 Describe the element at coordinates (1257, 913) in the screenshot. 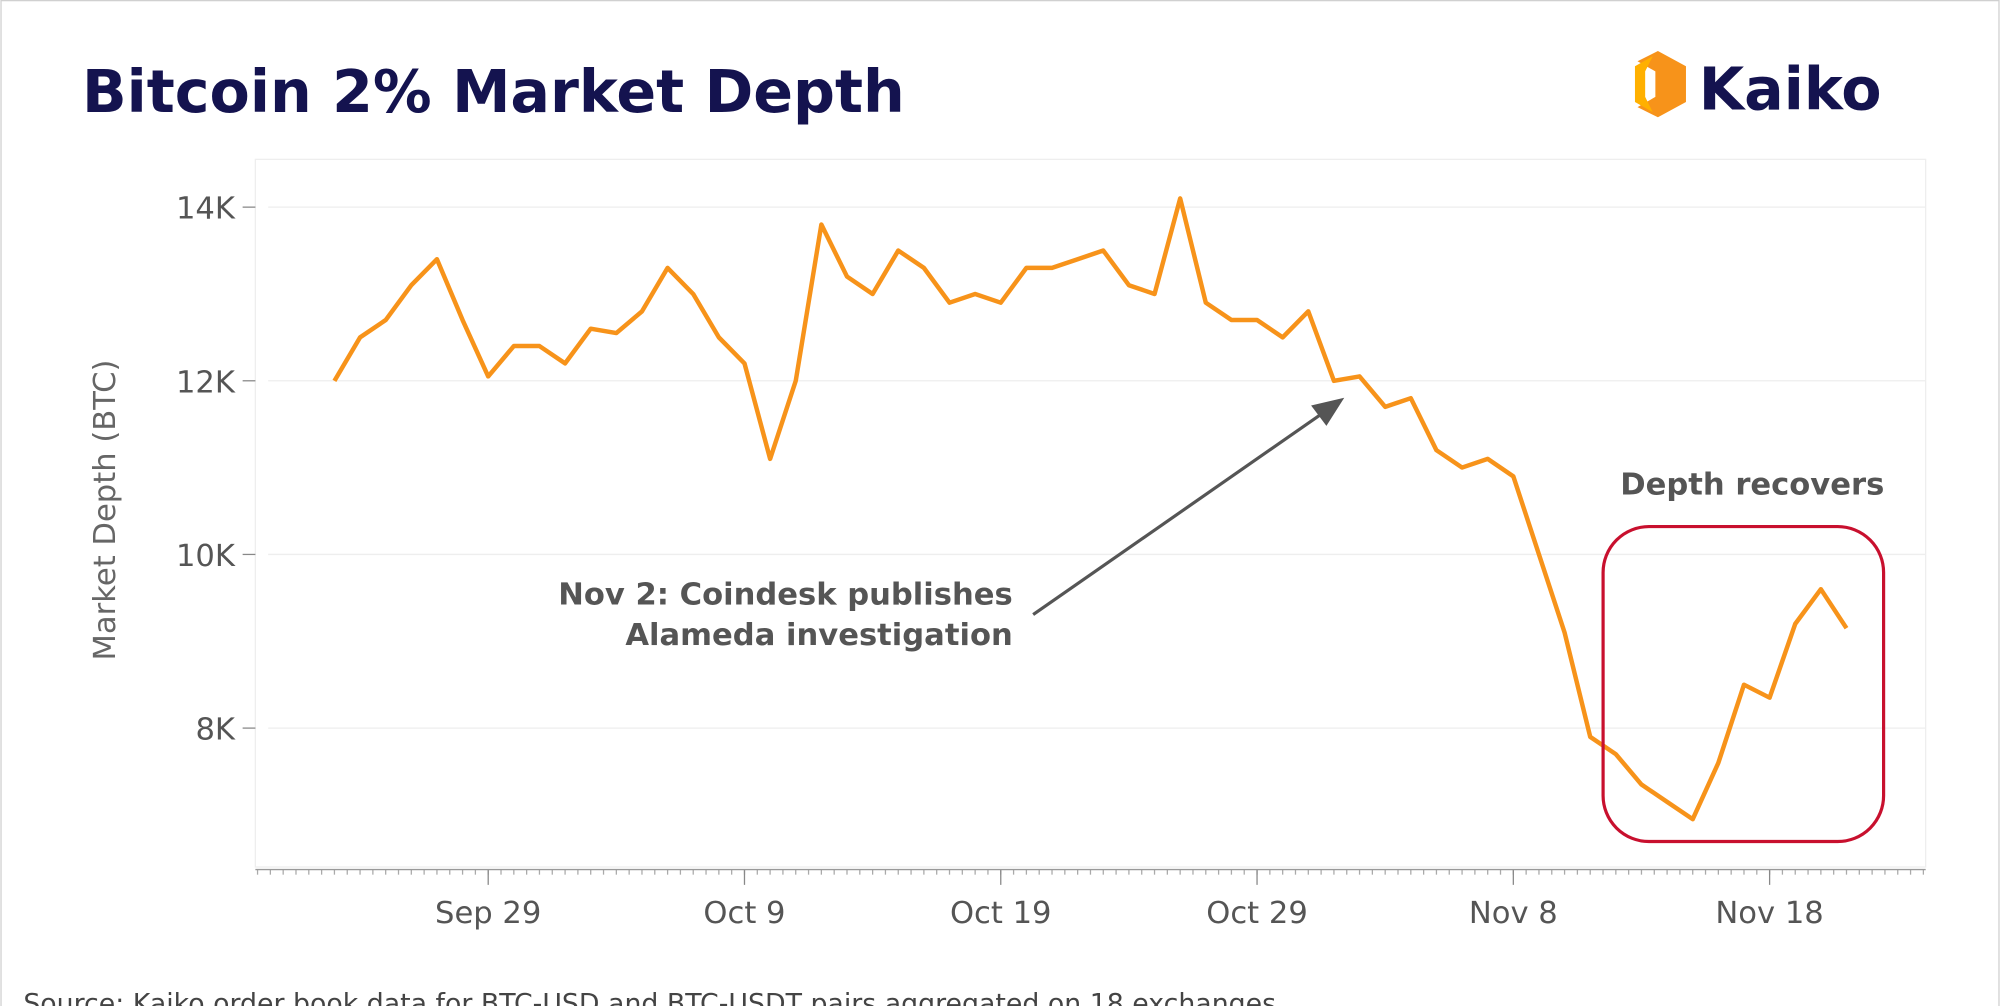

I see `x-tick-label: Oct 29` at that location.